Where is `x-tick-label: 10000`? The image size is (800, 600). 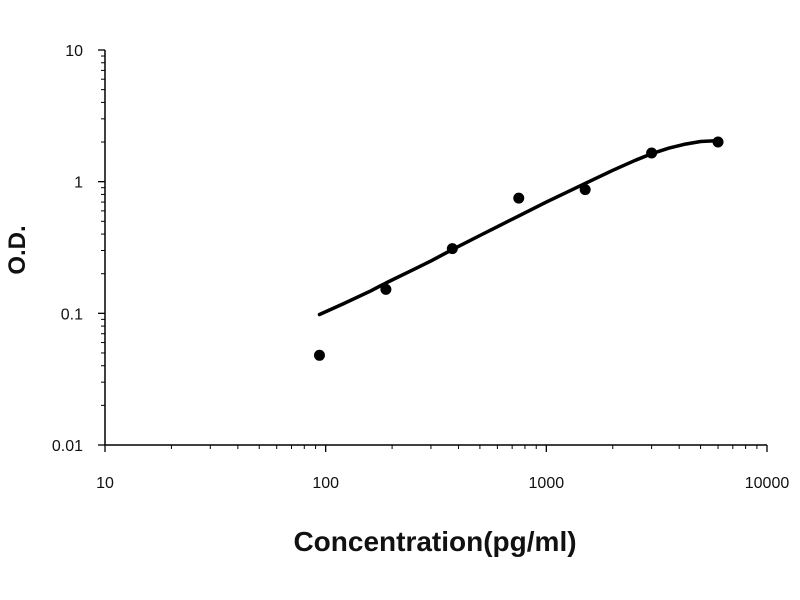 x-tick-label: 10000 is located at coordinates (767, 483).